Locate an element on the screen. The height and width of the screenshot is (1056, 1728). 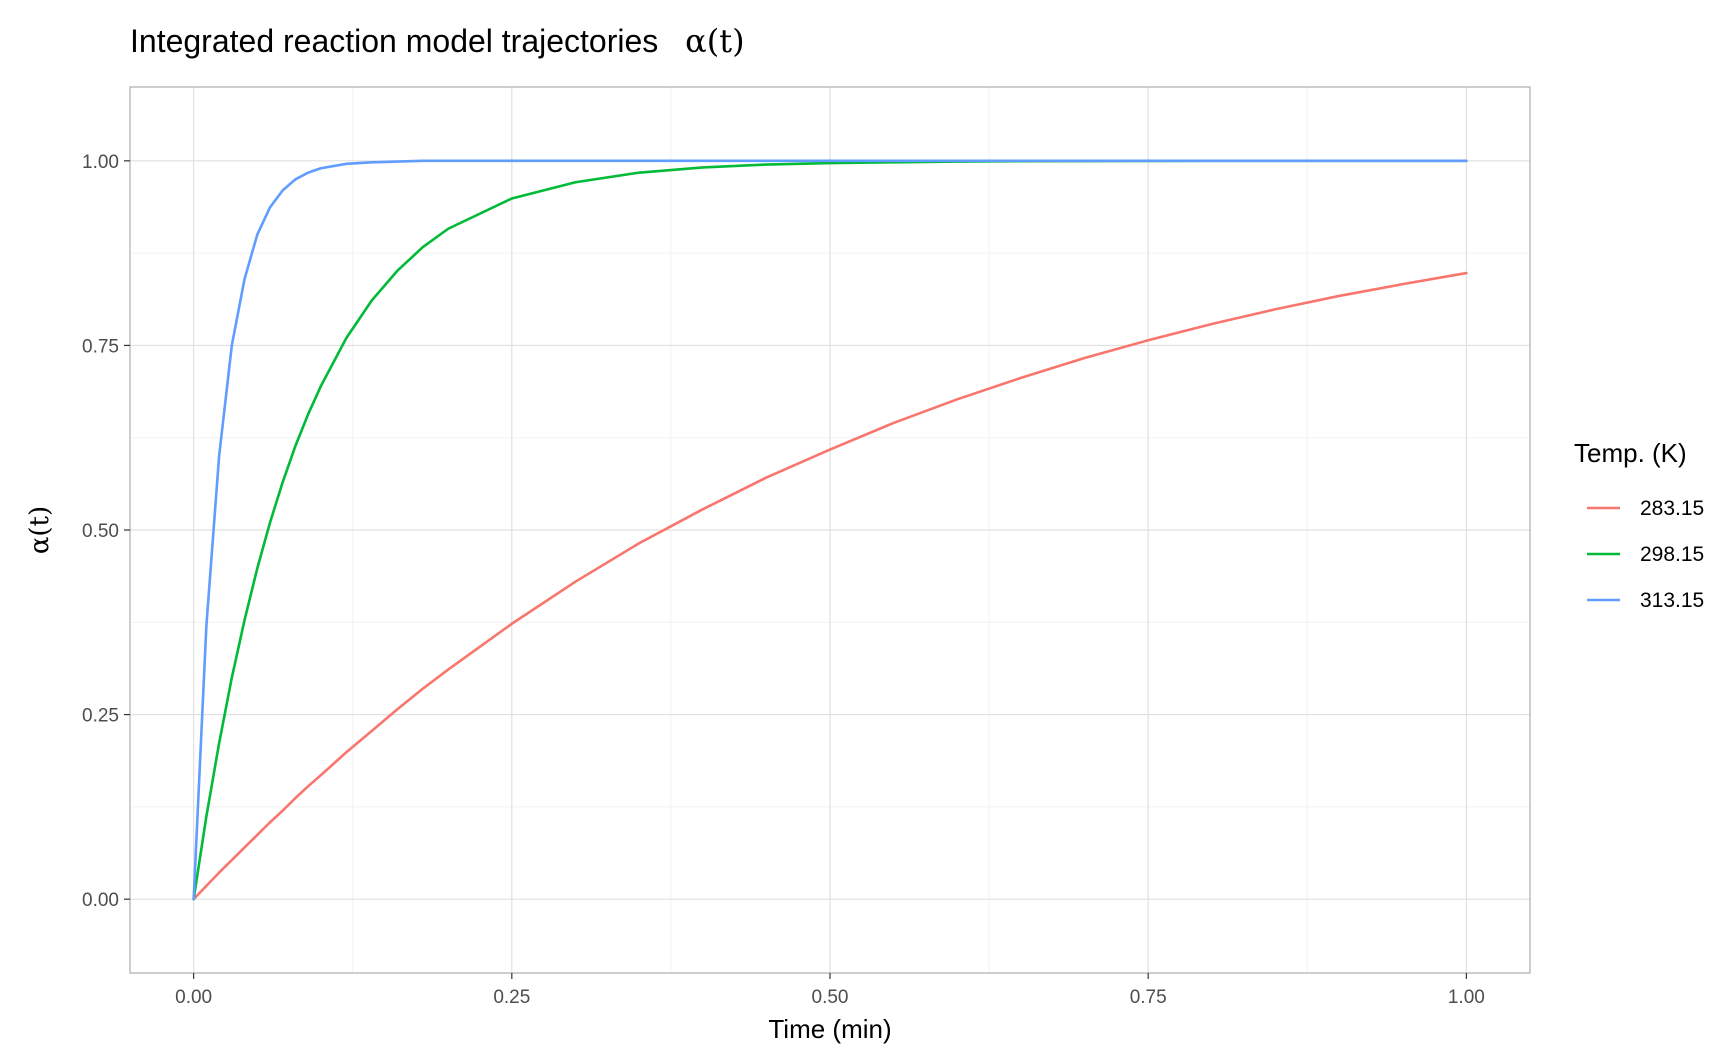
legend-title: Temp. (K) is located at coordinates (1630, 453).